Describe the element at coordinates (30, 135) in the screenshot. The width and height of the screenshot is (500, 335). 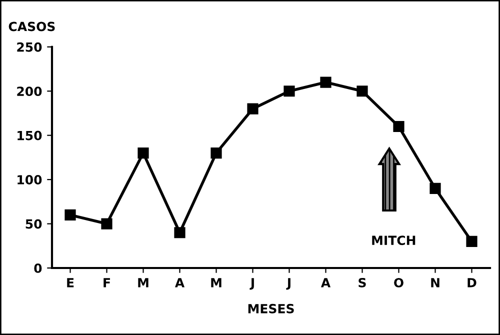
I see `y-tick-label: 150` at that location.